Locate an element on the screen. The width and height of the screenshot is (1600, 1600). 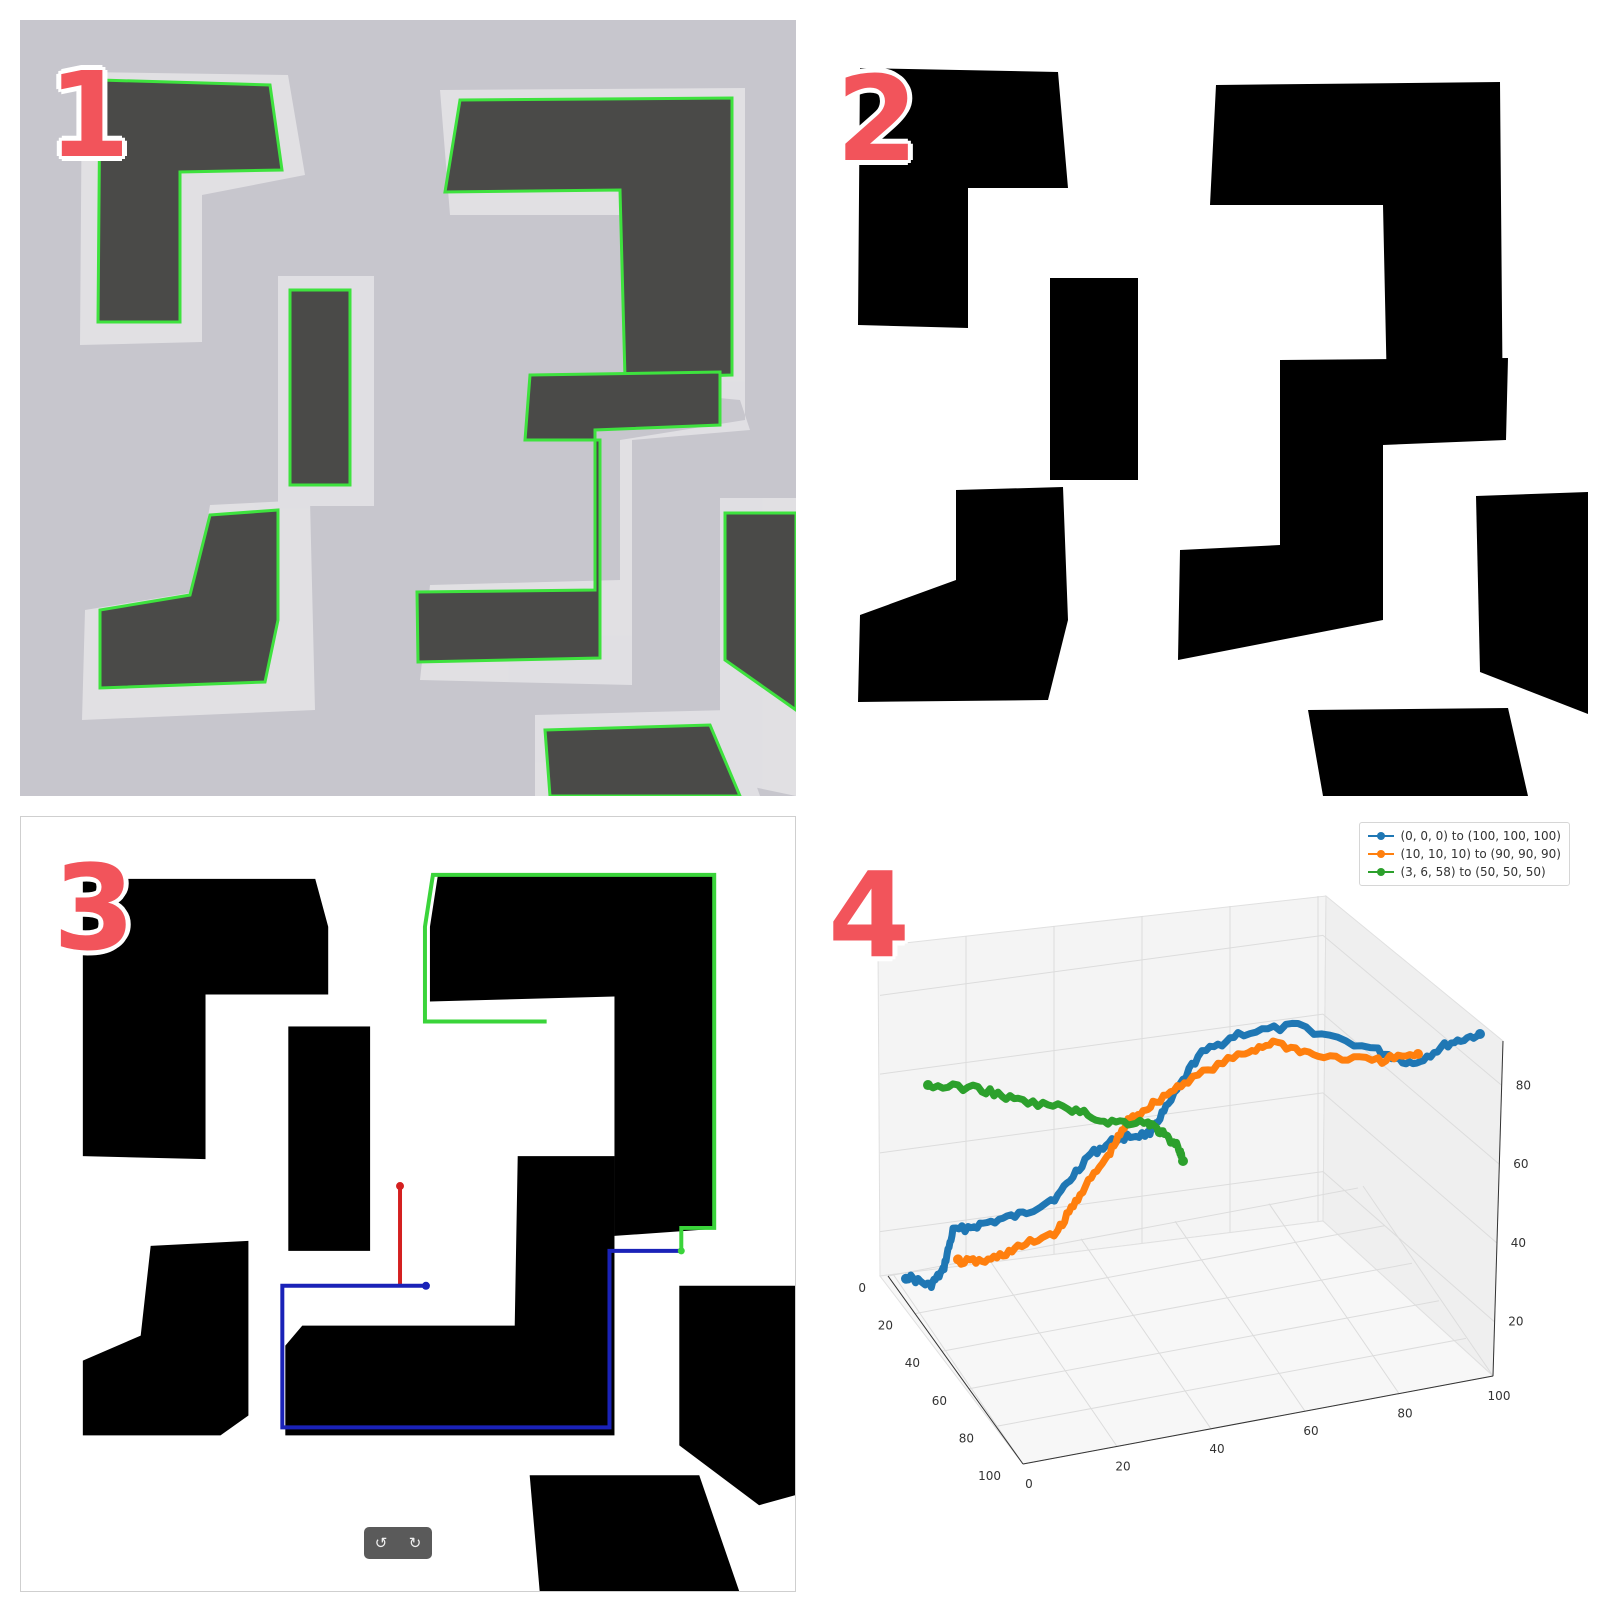
y-tick-label: 0 is located at coordinates (862, 1288).